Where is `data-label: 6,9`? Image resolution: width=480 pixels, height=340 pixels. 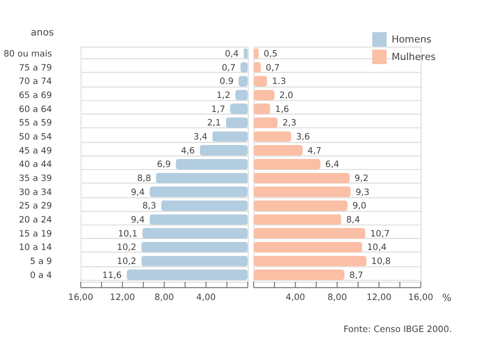 data-label: 6,9 is located at coordinates (163, 165).